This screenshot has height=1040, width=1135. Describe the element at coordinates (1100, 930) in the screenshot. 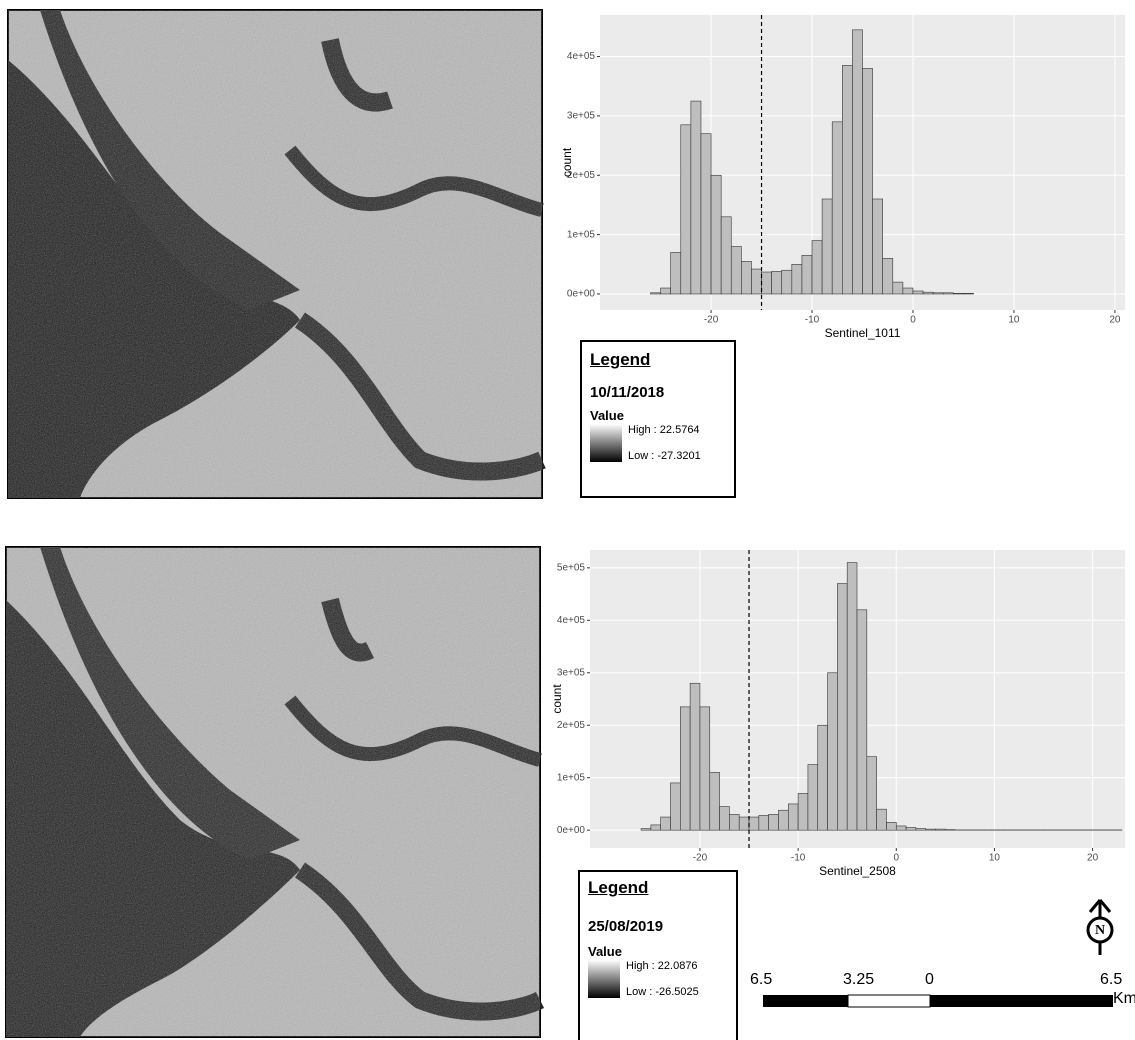

I see `north-label: N` at that location.